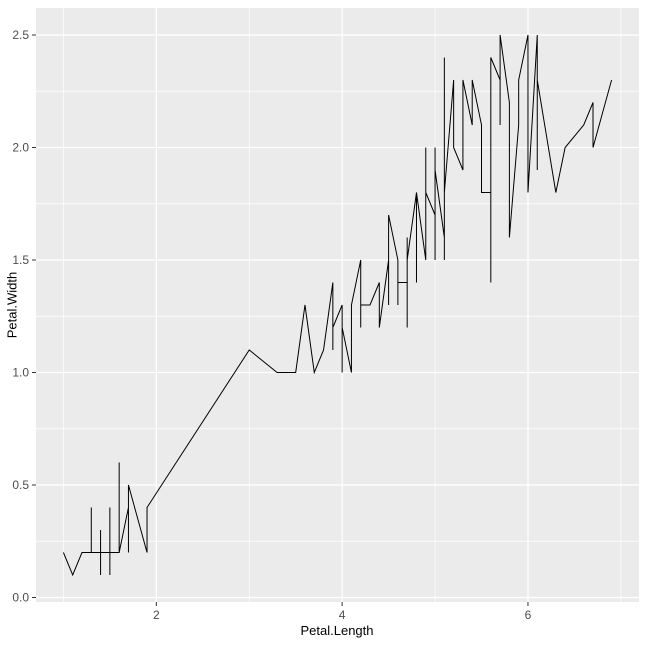 The width and height of the screenshot is (645, 645). I want to click on y-tick-label: 0.5, so click(20, 485).